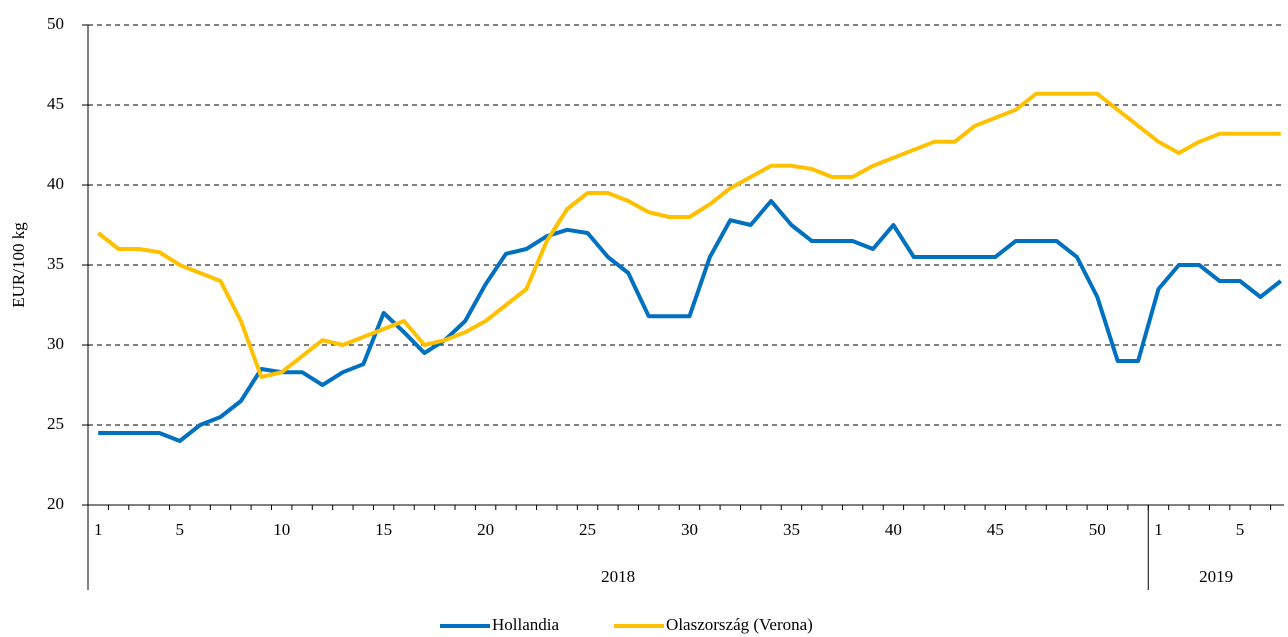 This screenshot has height=637, width=1288. I want to click on legend-label: Olaszország (Verona), so click(739, 624).